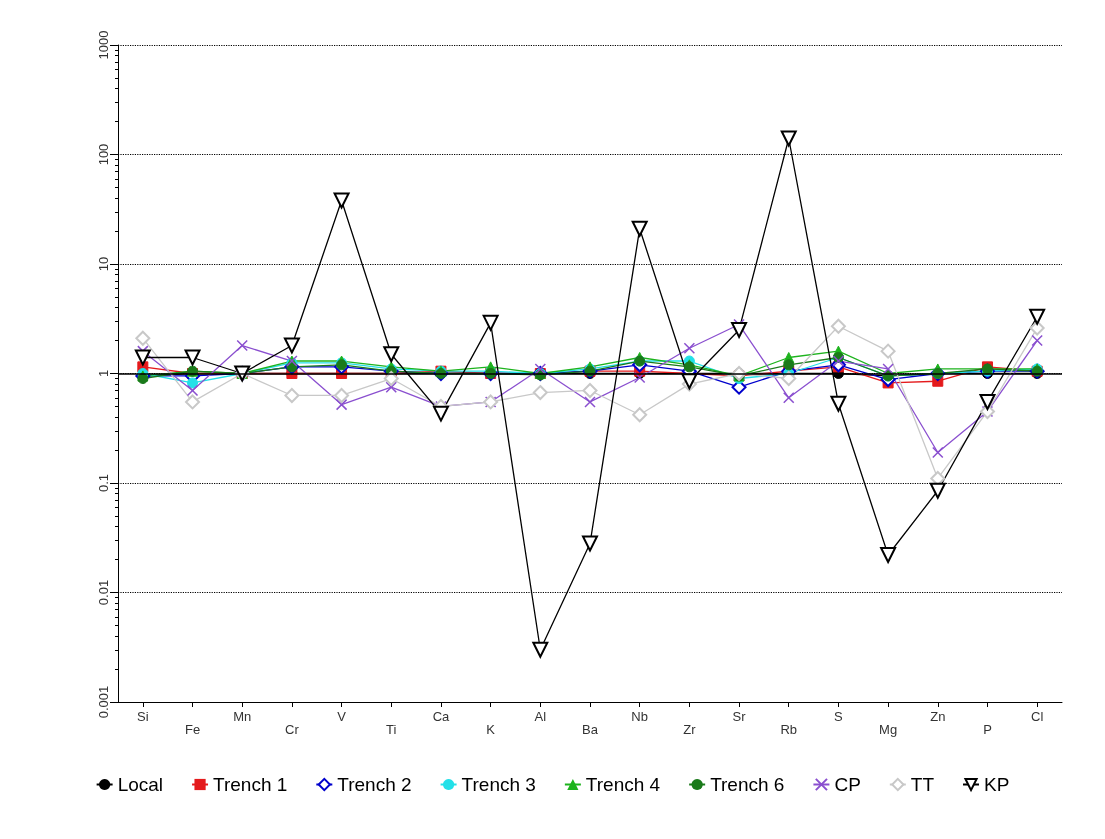  Describe the element at coordinates (987, 729) in the screenshot. I see `x-tick-label: P` at that location.